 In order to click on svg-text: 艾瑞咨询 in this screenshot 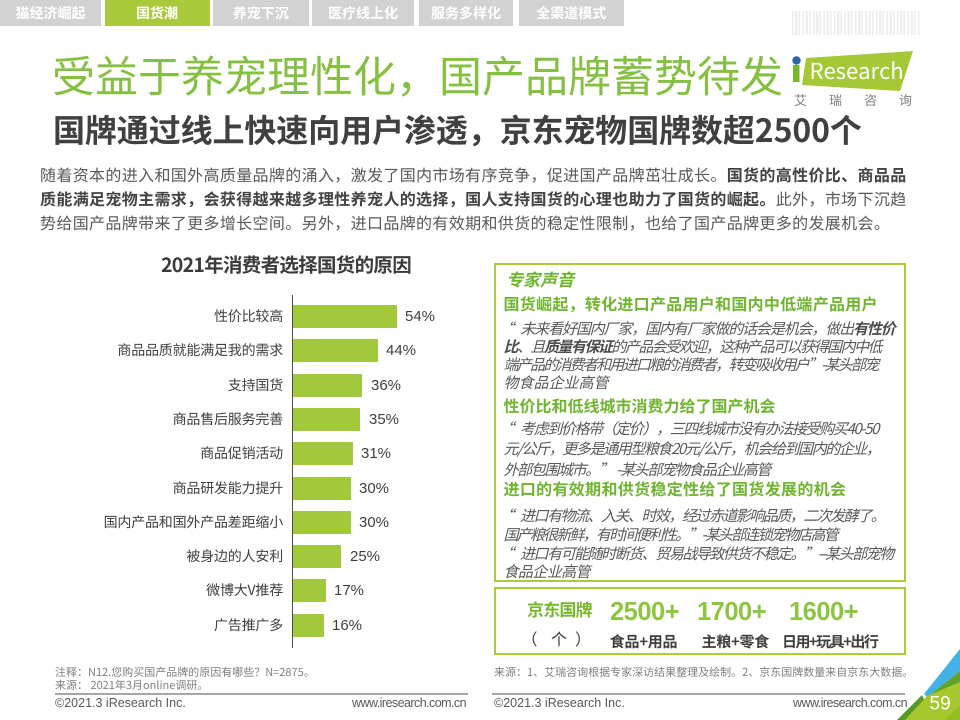, I will do `click(862, 100)`.